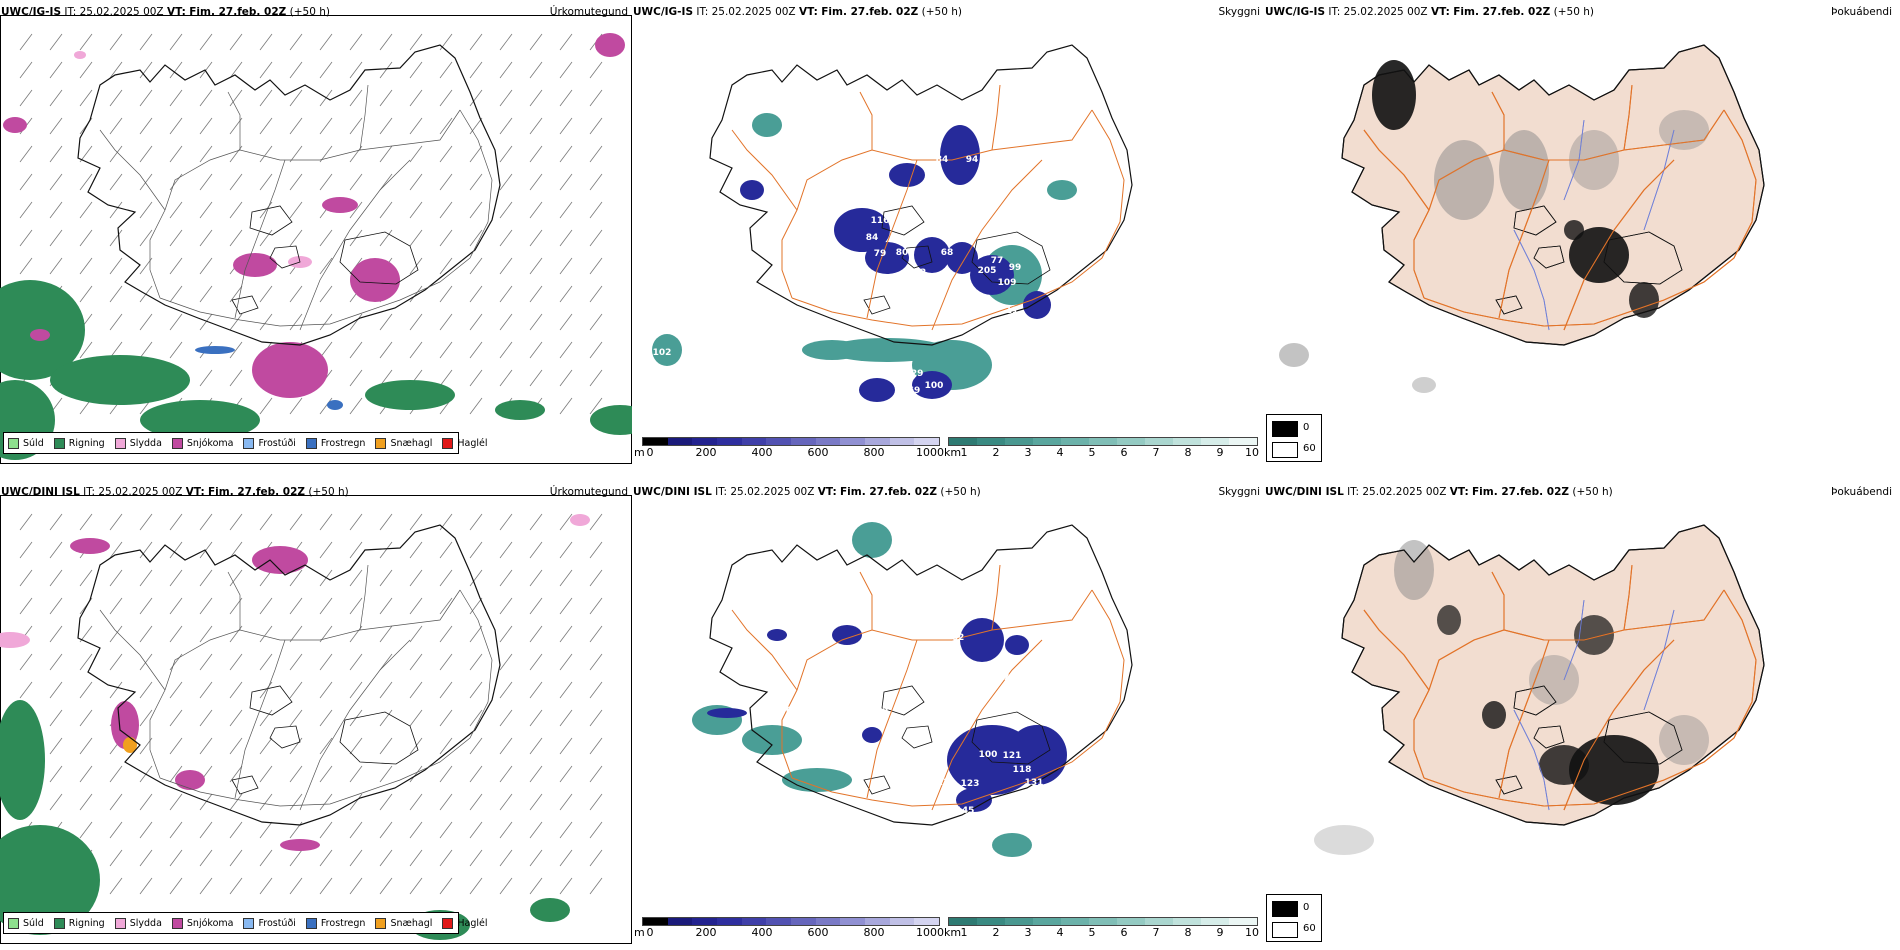  I want to click on legend-item: Haglél, so click(465, 923).